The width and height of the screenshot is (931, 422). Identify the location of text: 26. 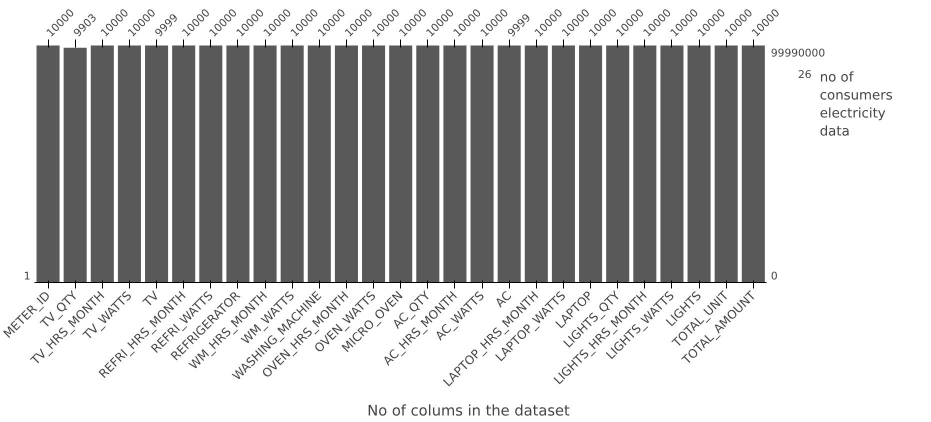
(805, 74).